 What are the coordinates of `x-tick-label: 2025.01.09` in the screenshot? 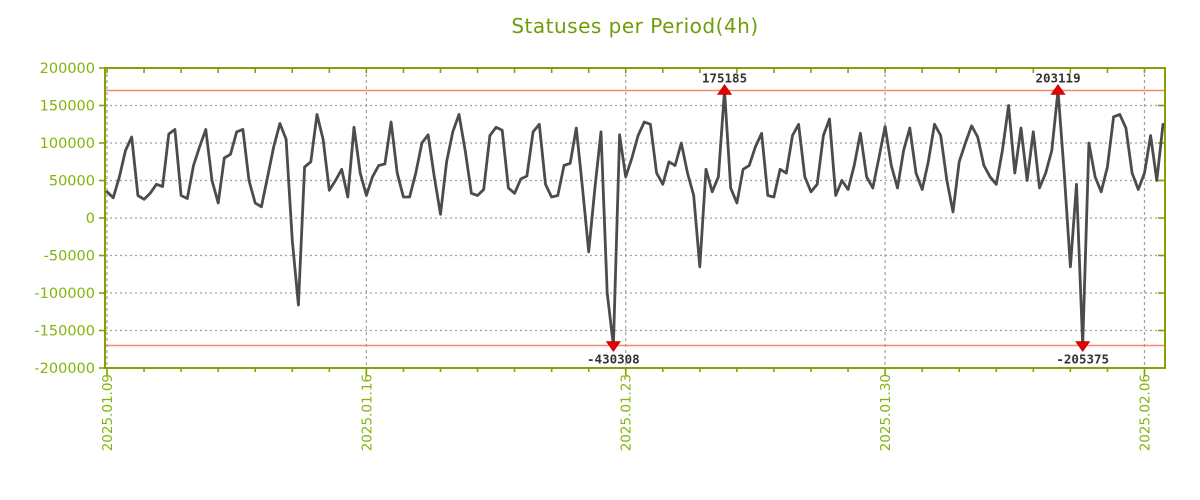 It's located at (108, 412).